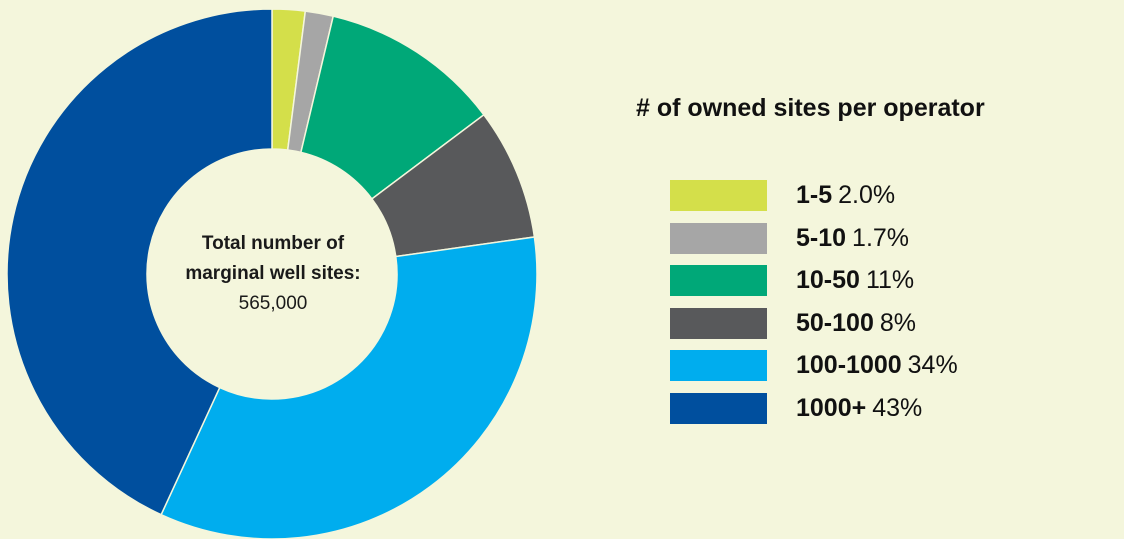 The height and width of the screenshot is (539, 1124). I want to click on legend-item-1-5: 1-5 2.0%, so click(814, 195).